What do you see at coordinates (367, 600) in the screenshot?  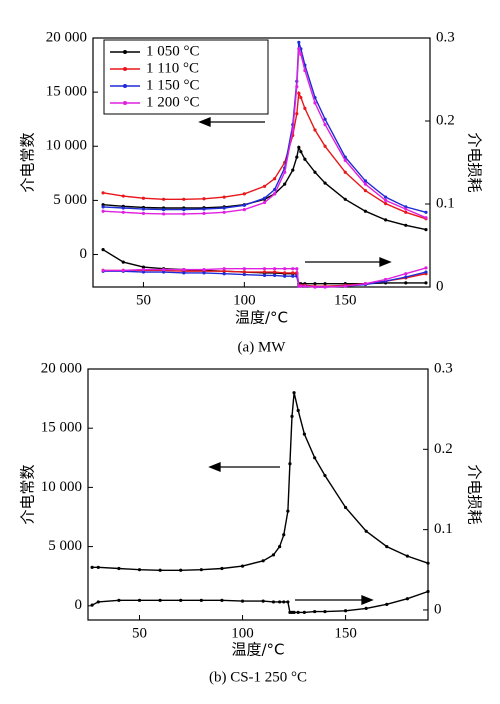 I see `arrow-head` at bounding box center [367, 600].